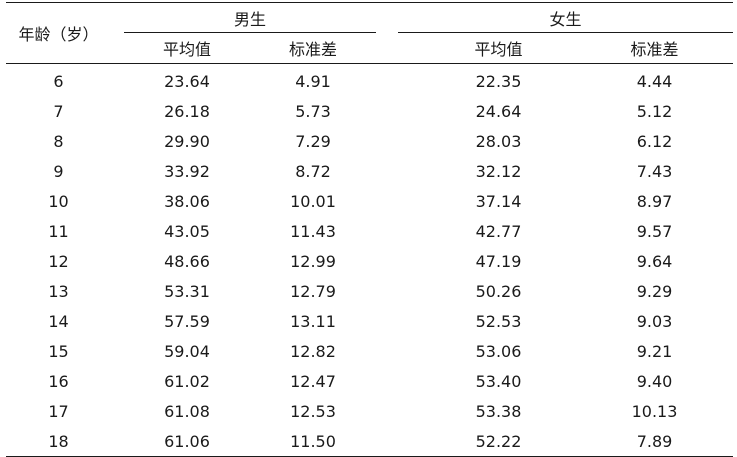 The image size is (737, 457). What do you see at coordinates (313, 231) in the screenshot?
I see `cell-boys-sd: 11.43` at bounding box center [313, 231].